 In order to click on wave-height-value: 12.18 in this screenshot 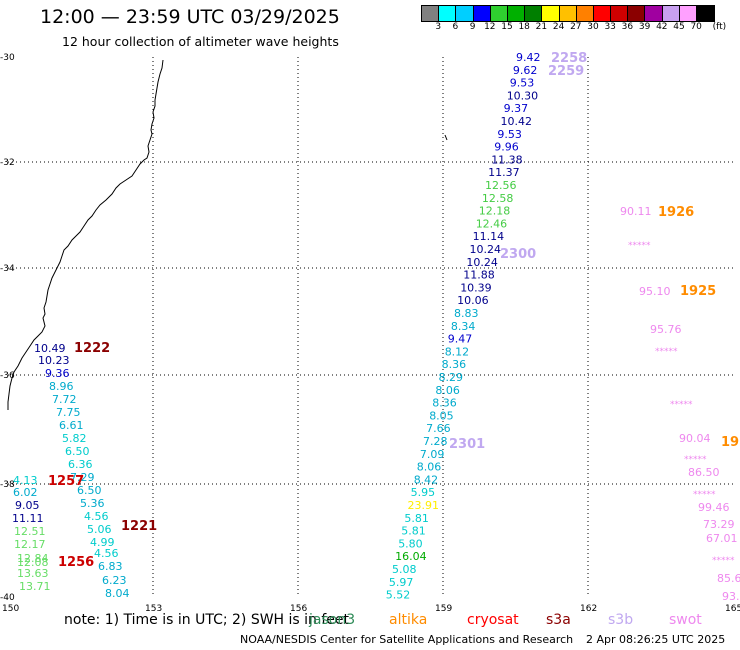, I will do `click(495, 211)`.